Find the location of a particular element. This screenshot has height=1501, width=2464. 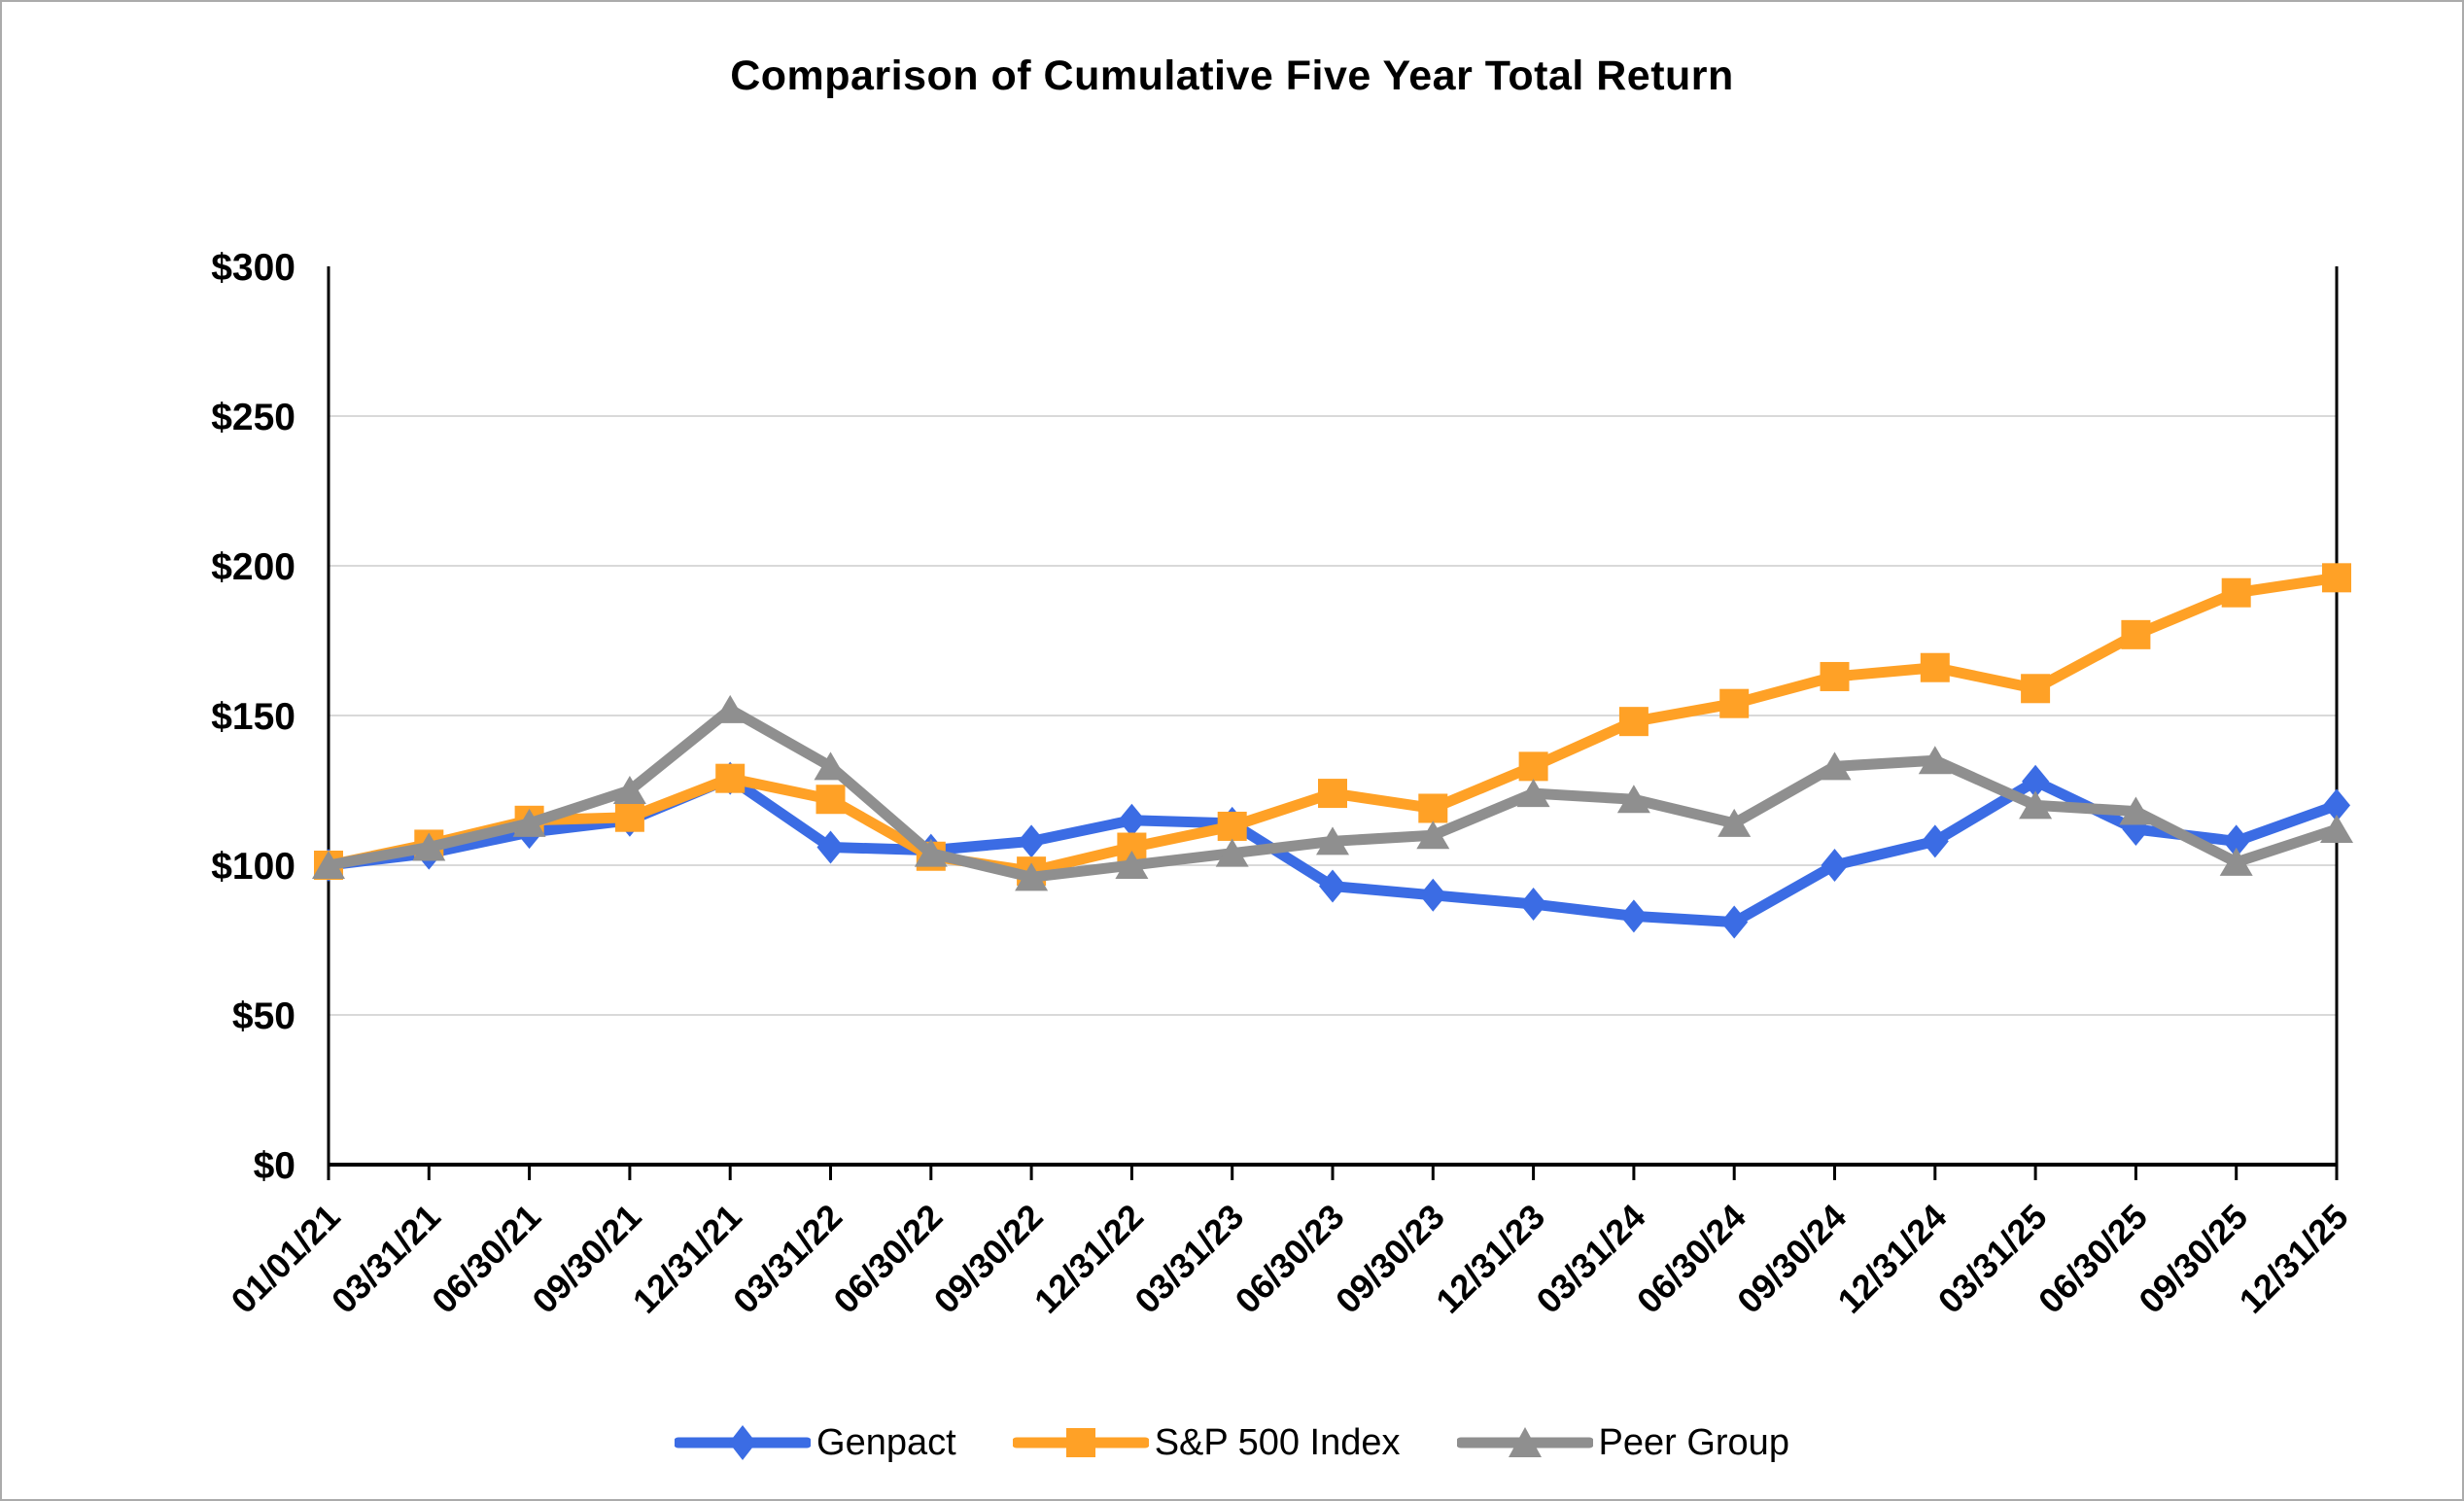

x-tick-label: 01/01/21 is located at coordinates (286, 1259).